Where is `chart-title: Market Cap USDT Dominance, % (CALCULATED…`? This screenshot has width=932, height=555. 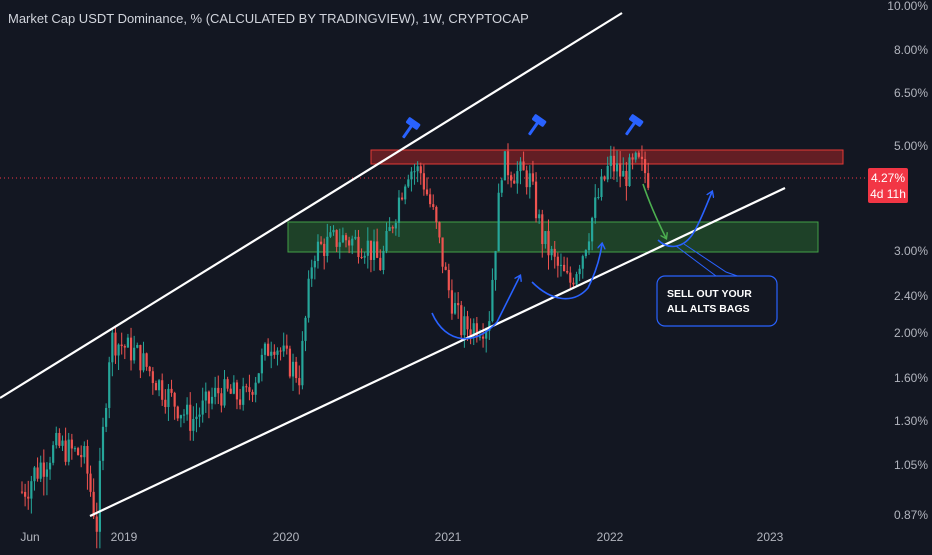 chart-title: Market Cap USDT Dominance, % (CALCULATED… is located at coordinates (268, 18).